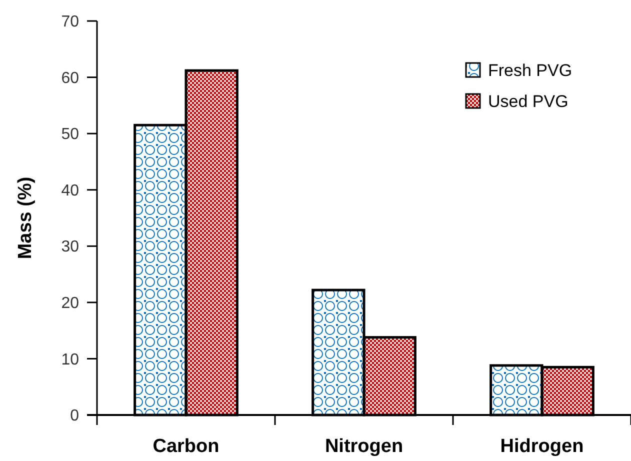  I want to click on y-tick-label: 20, so click(70, 303).